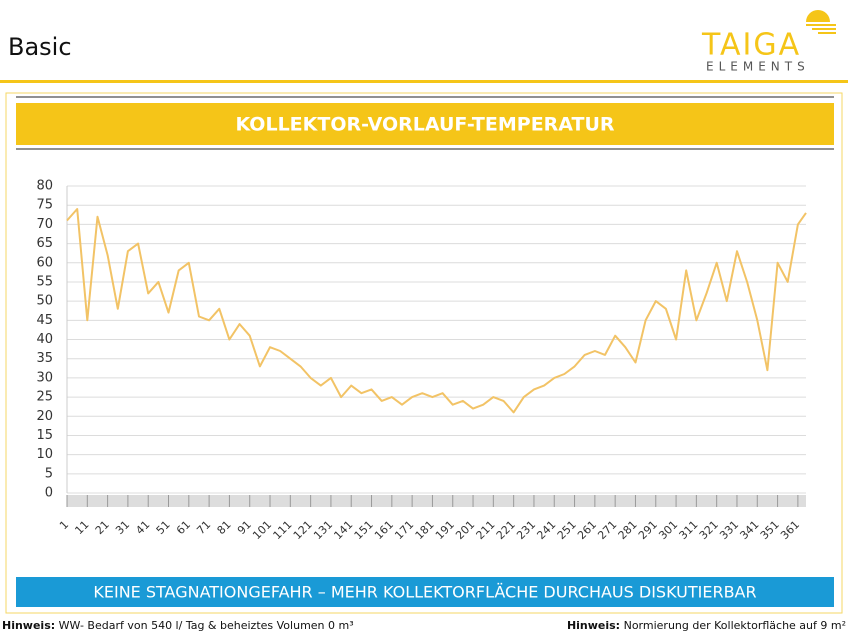 The height and width of the screenshot is (635, 848). I want to click on y-tick-label: 55, so click(44, 281).